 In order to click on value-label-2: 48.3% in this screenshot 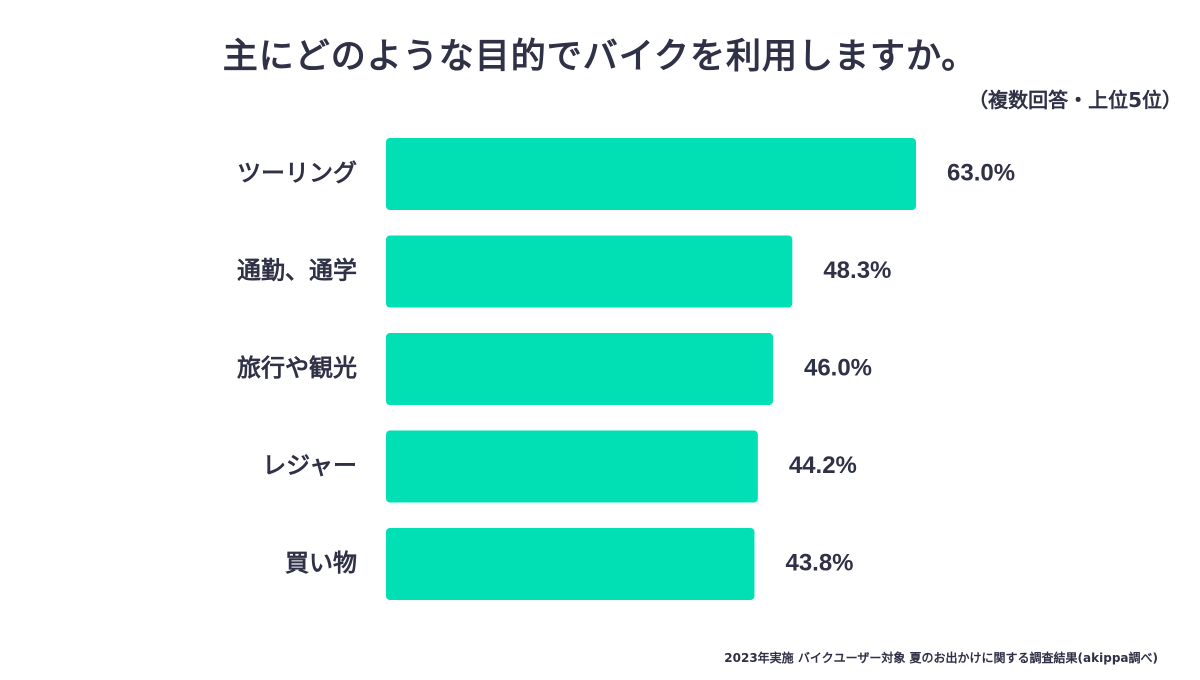, I will do `click(857, 270)`.